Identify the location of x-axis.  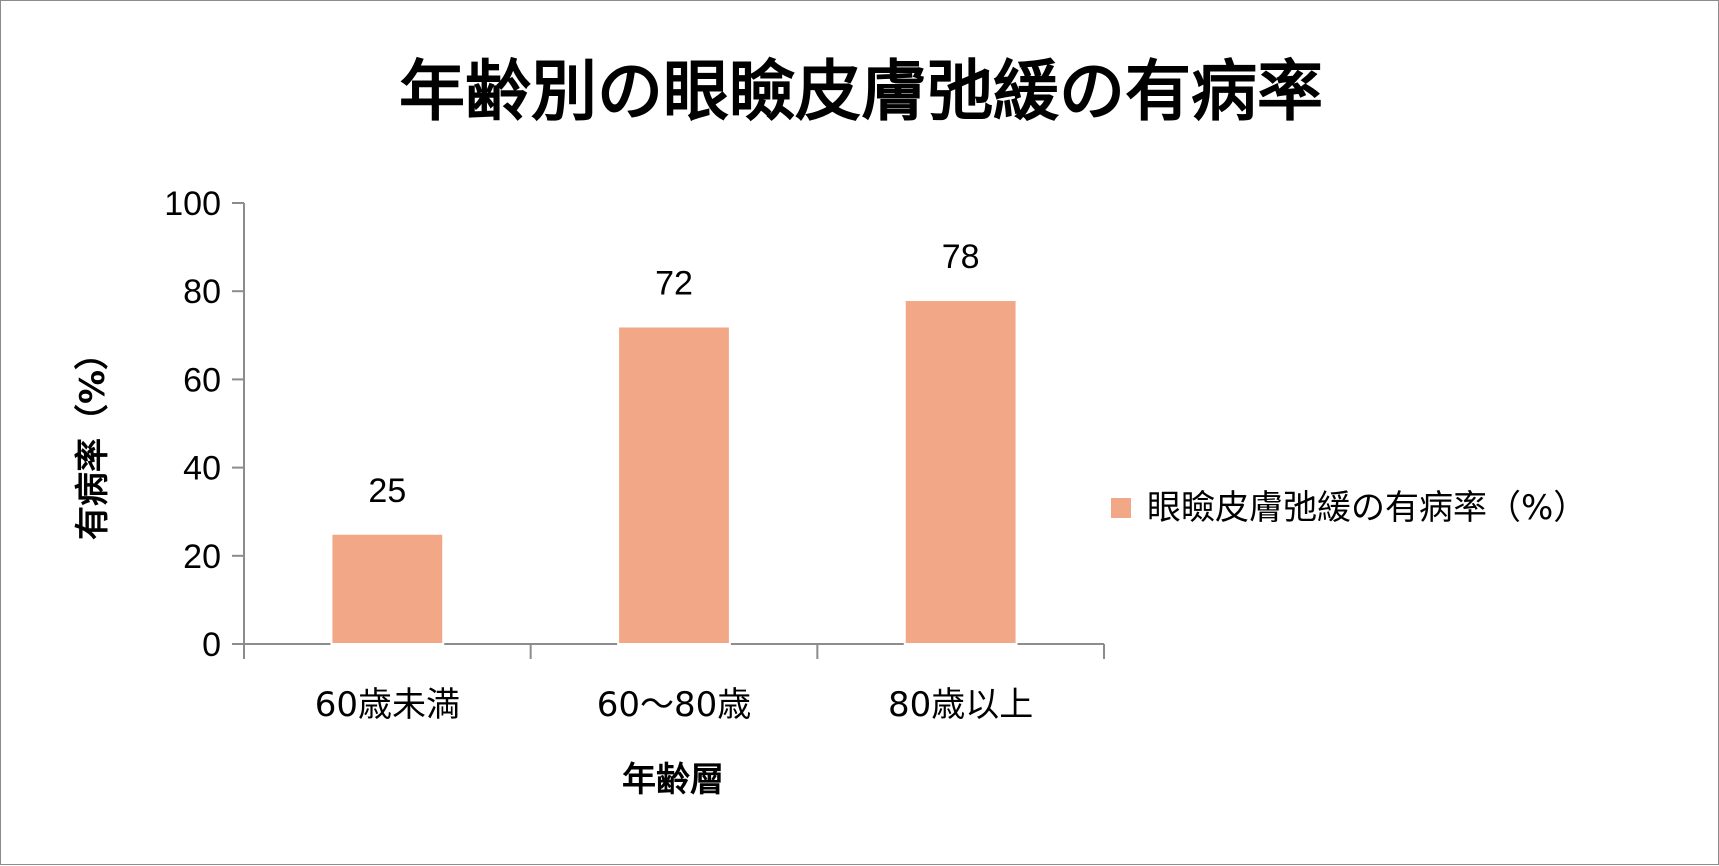
(674, 651).